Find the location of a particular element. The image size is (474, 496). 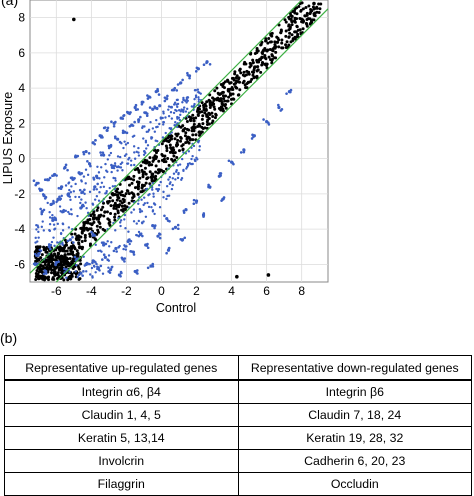

y-tick-label: -2 is located at coordinates (19, 194).